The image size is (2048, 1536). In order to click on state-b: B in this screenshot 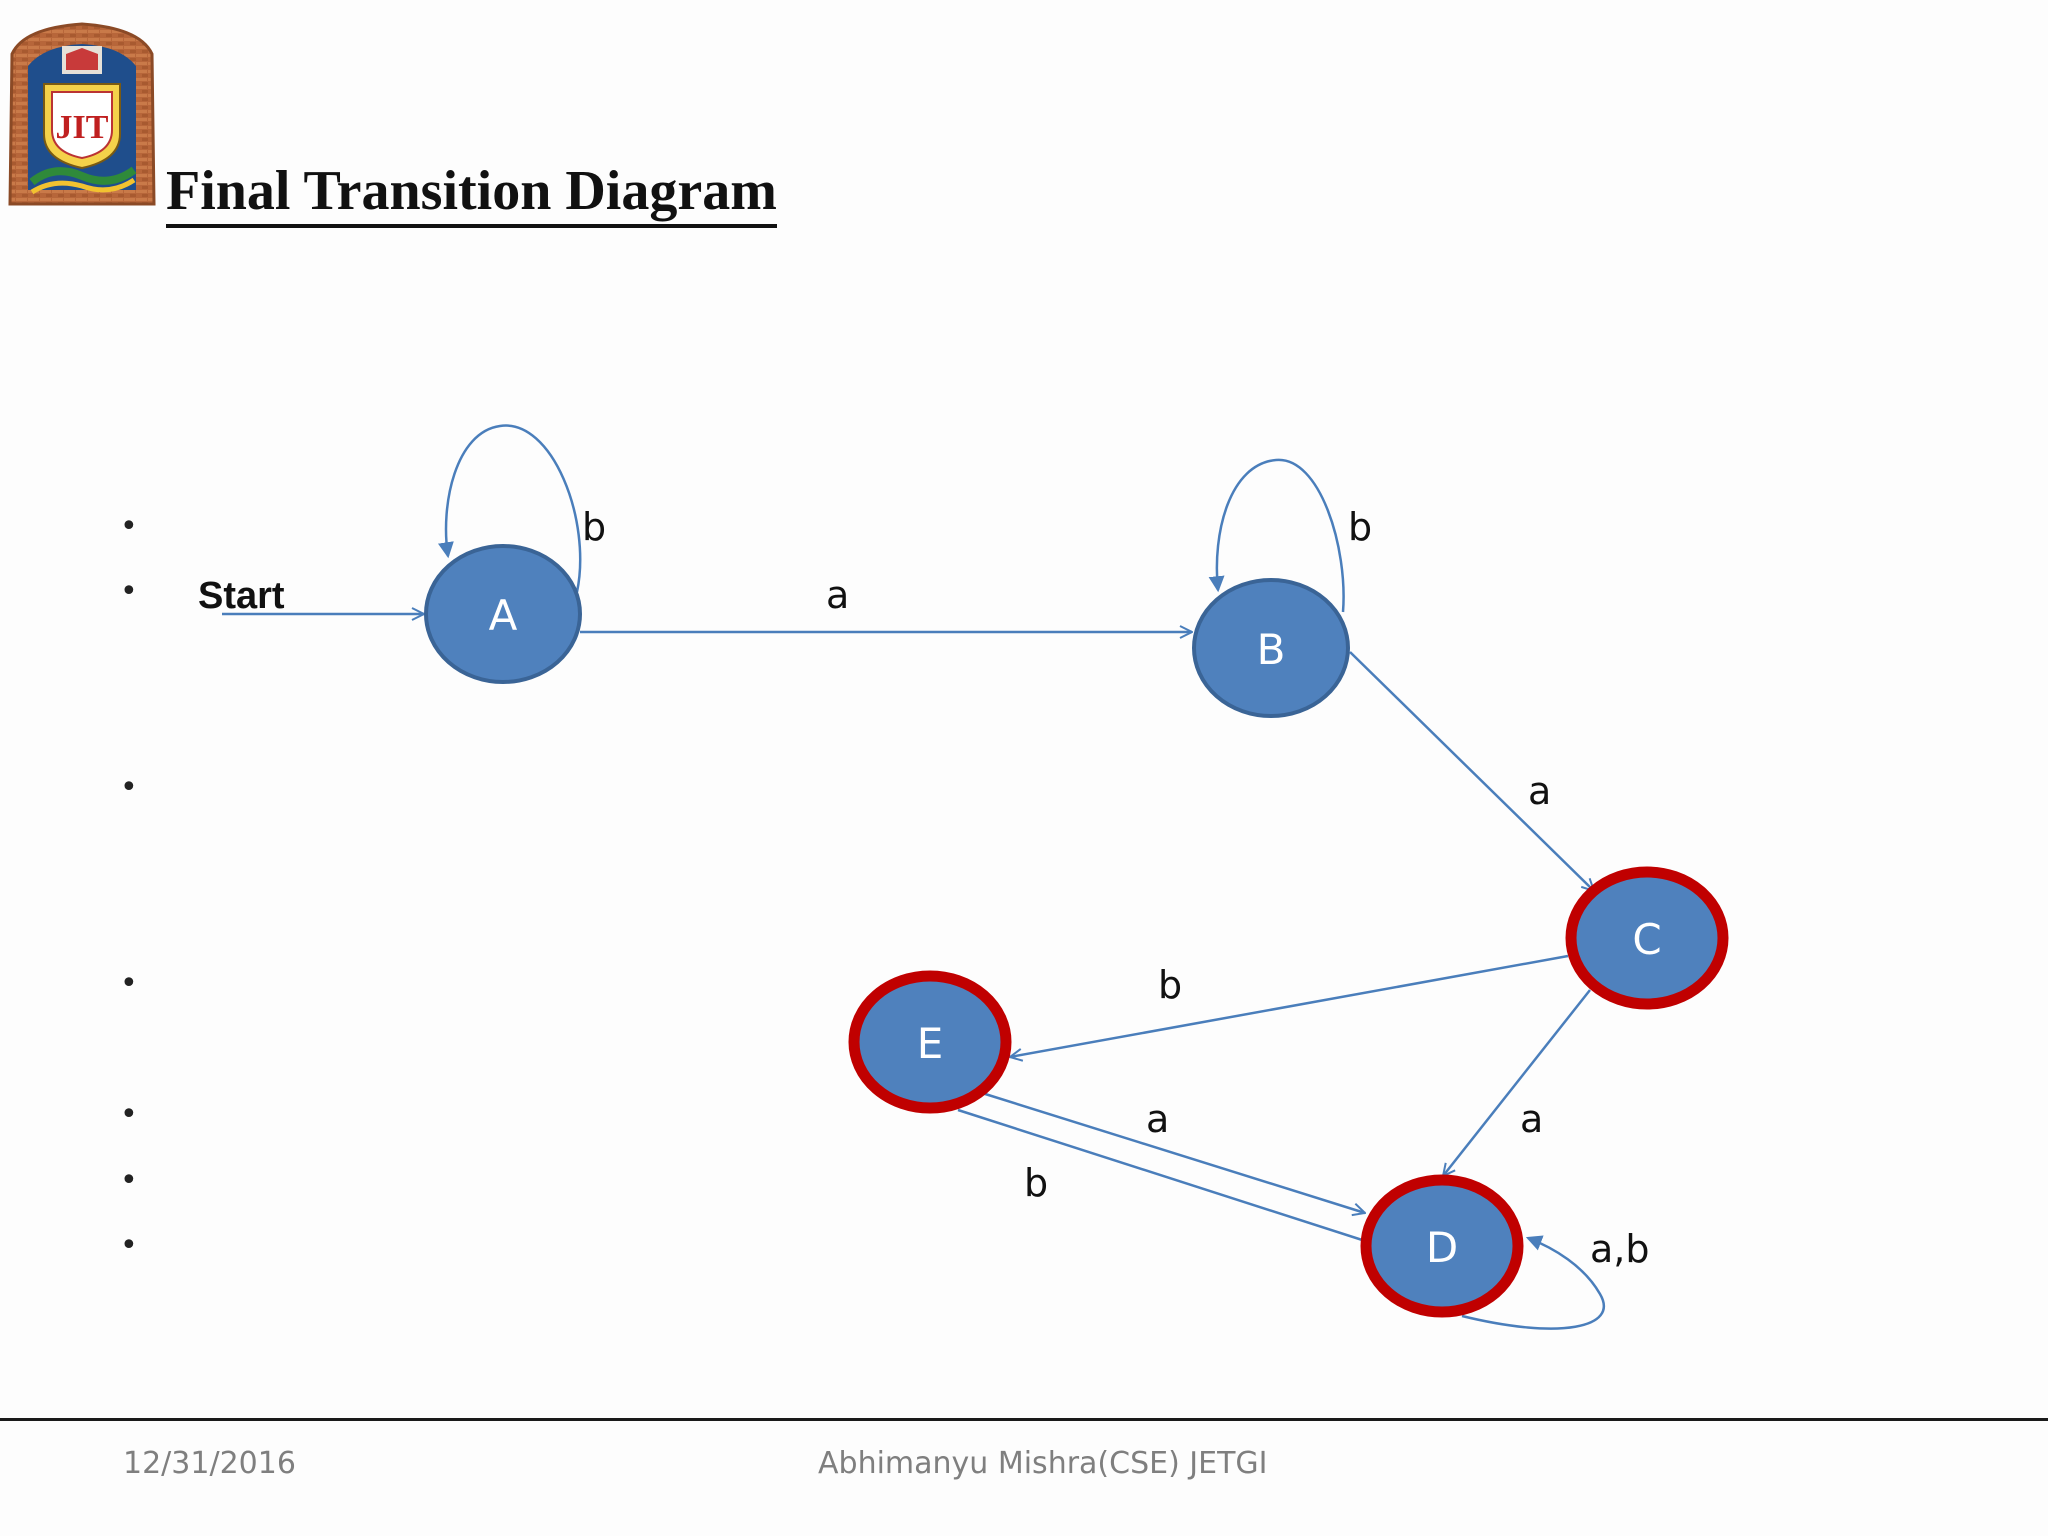, I will do `click(1271, 648)`.